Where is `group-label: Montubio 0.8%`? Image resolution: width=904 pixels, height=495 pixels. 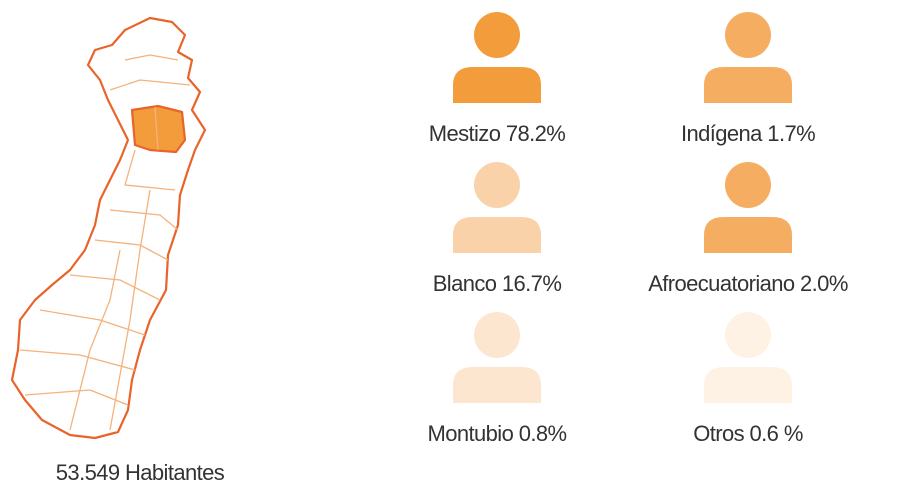
group-label: Montubio 0.8% is located at coordinates (497, 433).